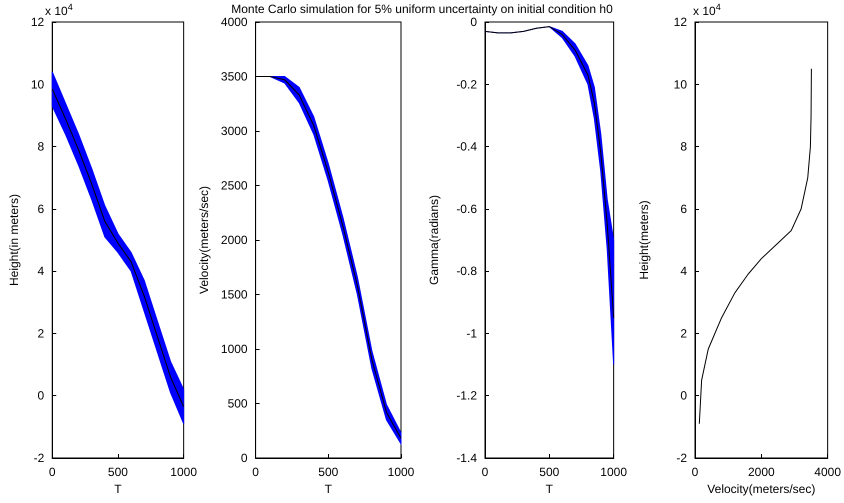  What do you see at coordinates (467, 458) in the screenshot?
I see `y-tick-label: -1.4` at bounding box center [467, 458].